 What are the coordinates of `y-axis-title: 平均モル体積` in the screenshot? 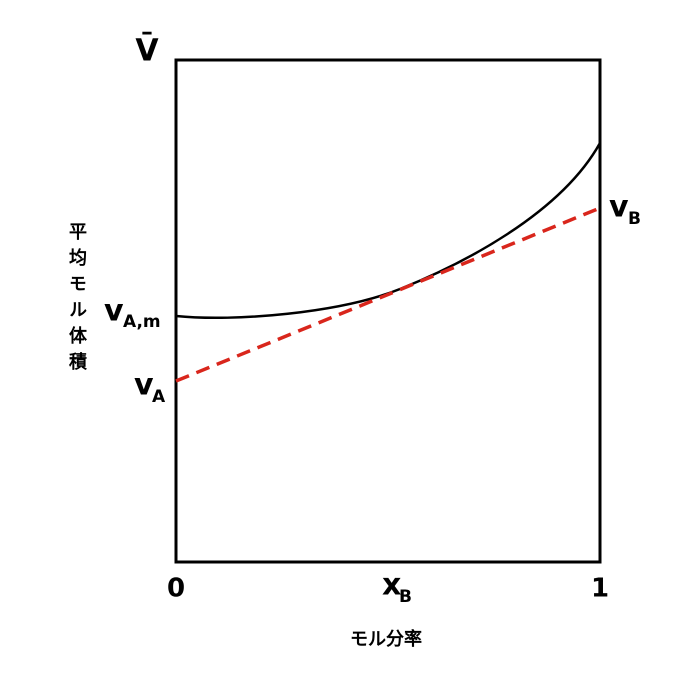 It's located at (77, 300).